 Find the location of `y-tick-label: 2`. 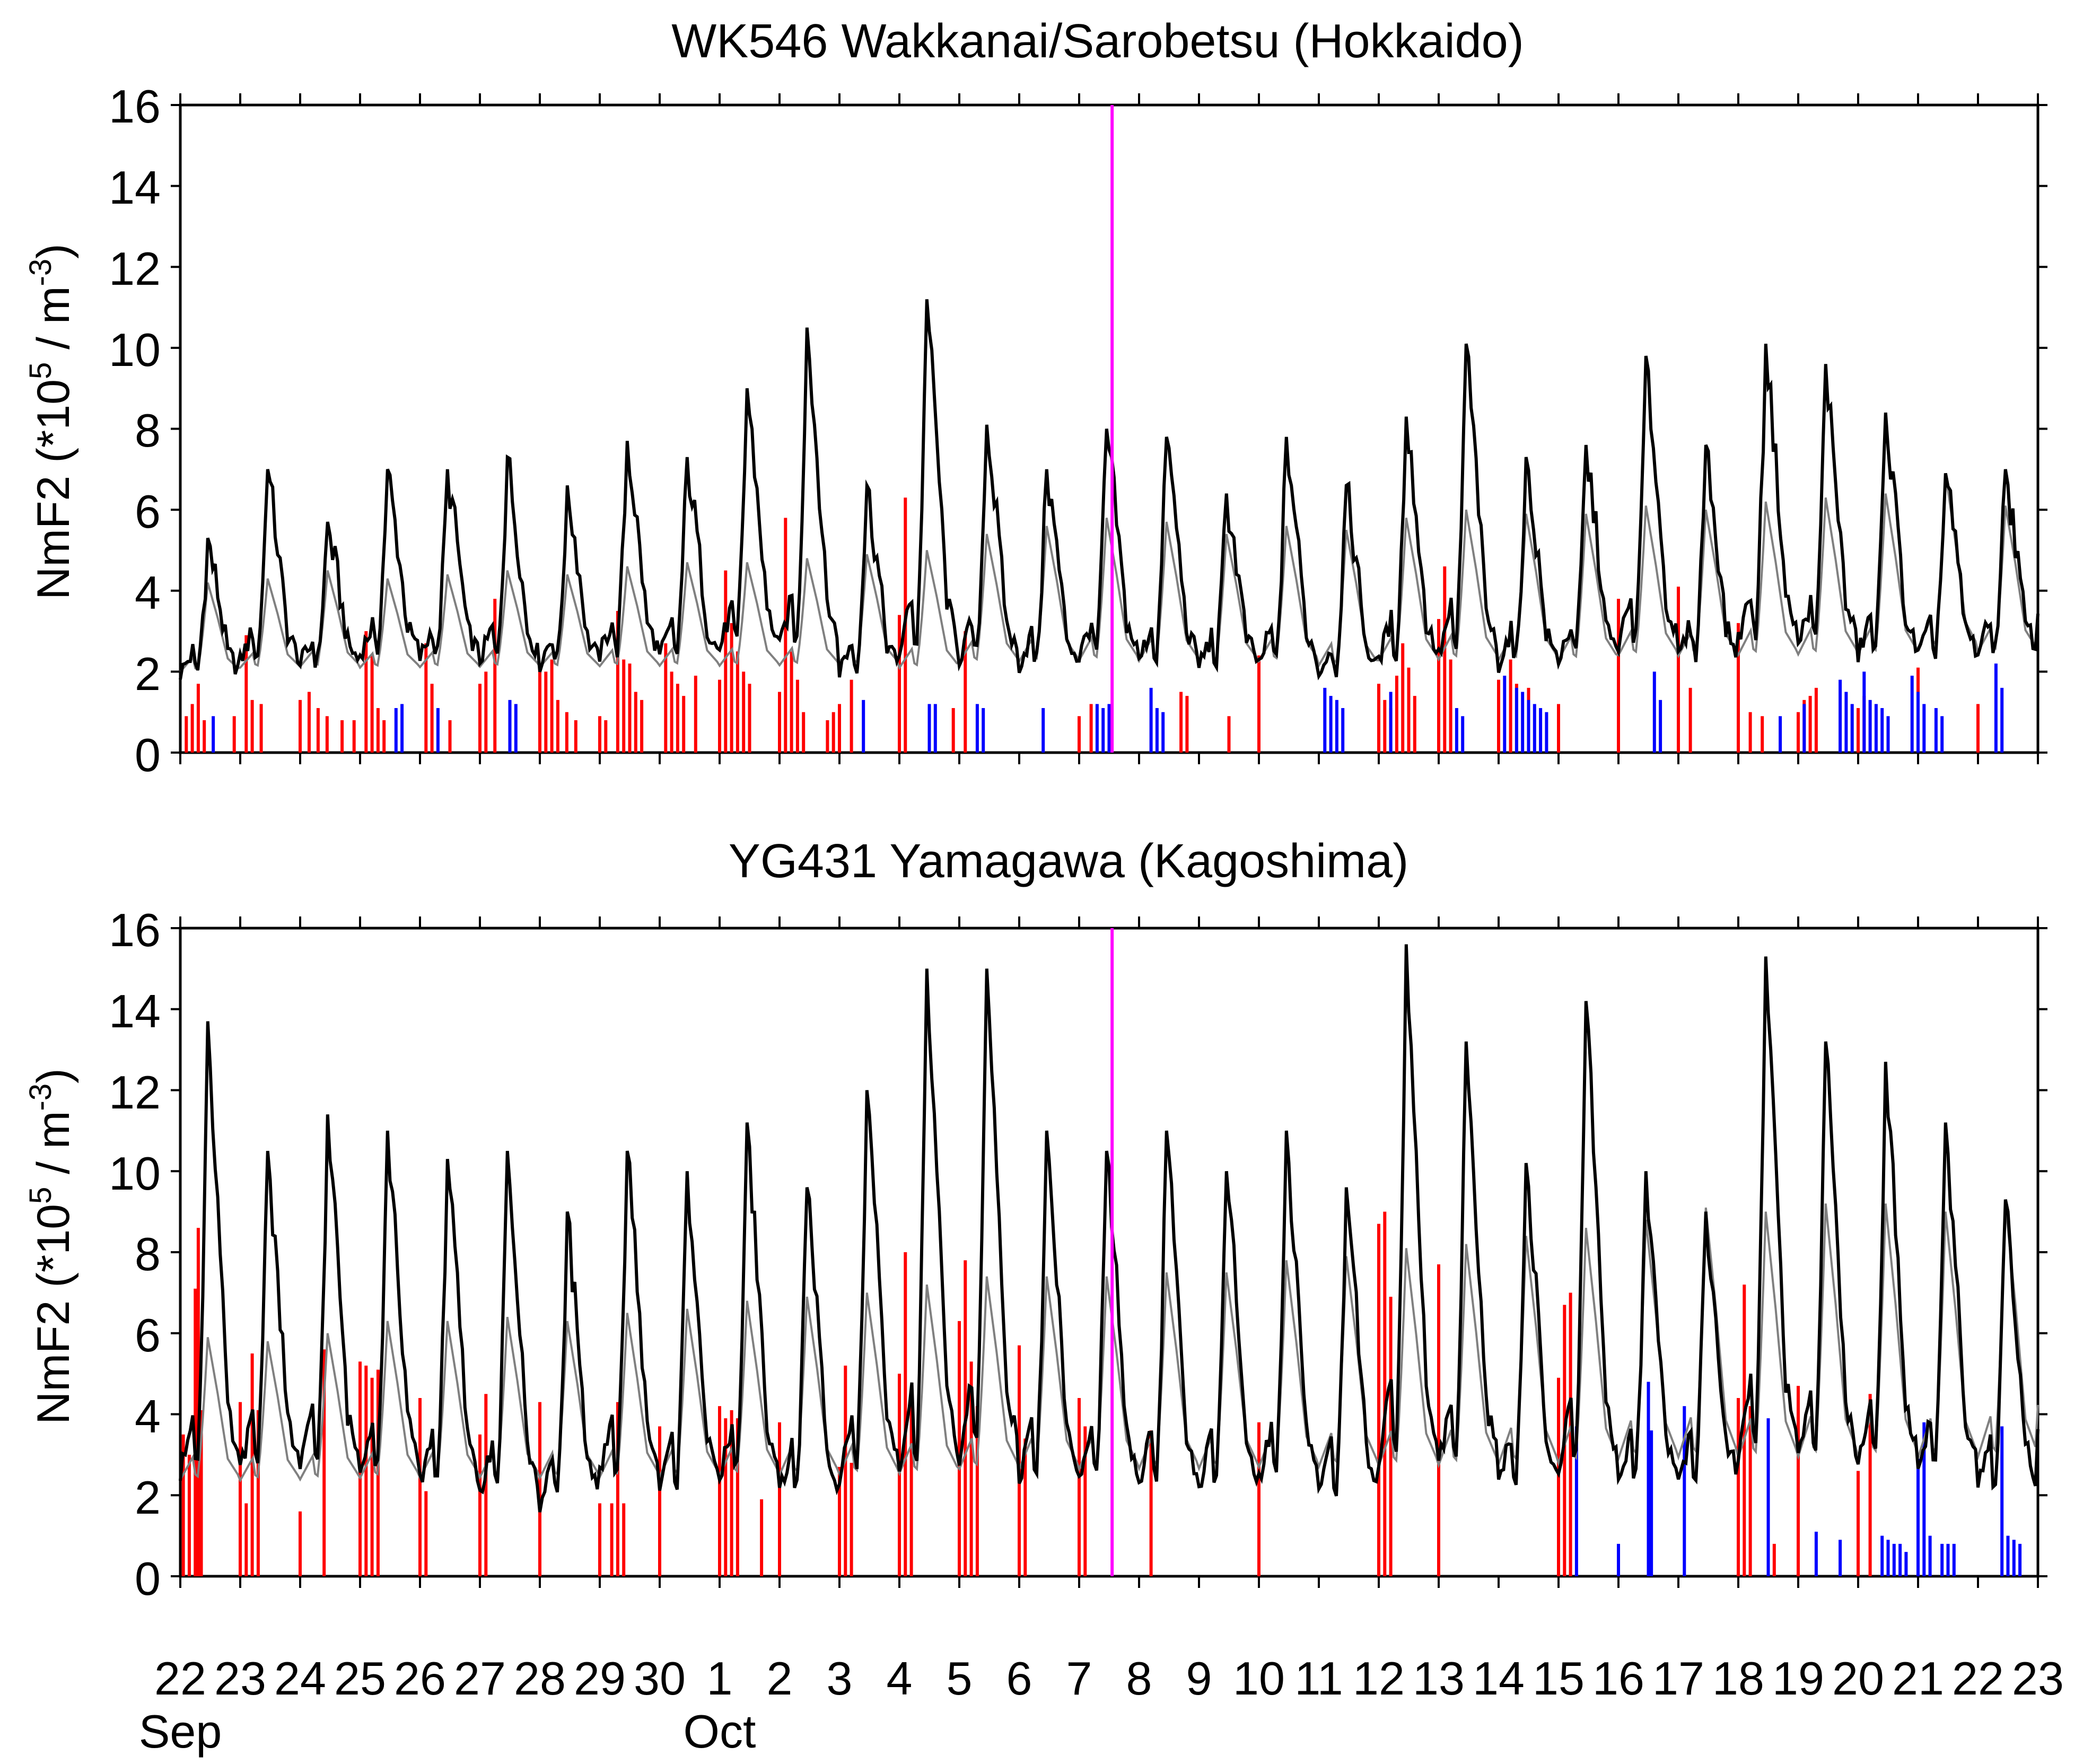

y-tick-label: 2 is located at coordinates (148, 674).